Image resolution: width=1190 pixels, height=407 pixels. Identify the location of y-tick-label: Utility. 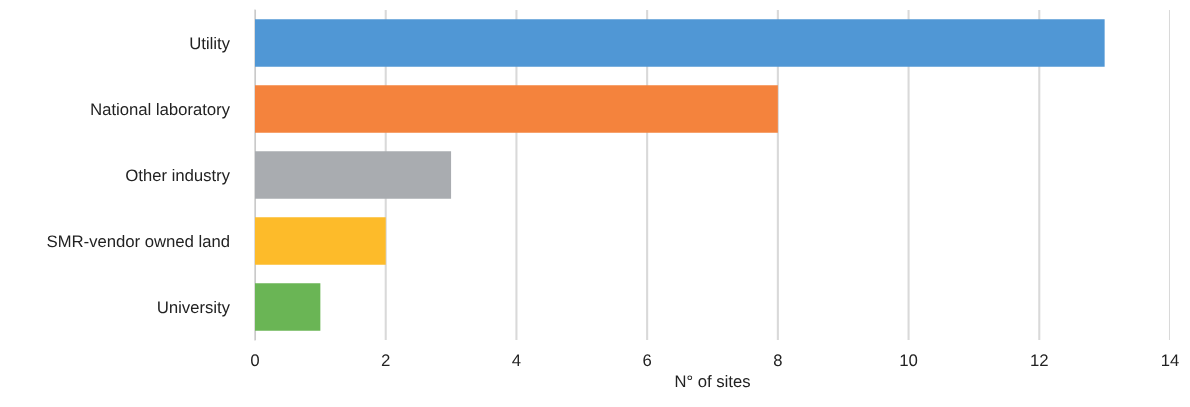
(210, 44).